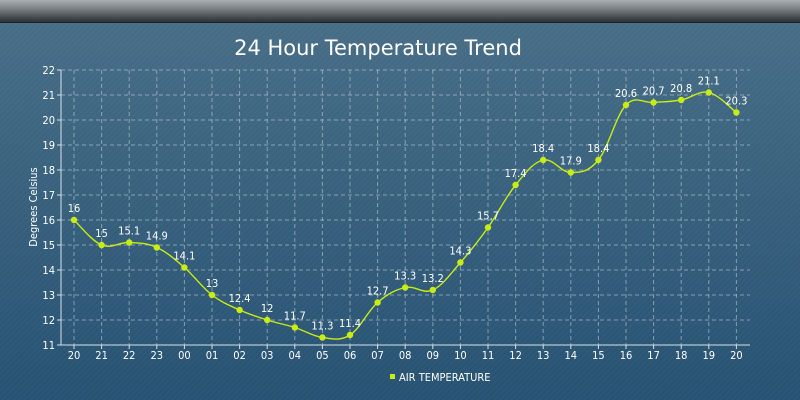 The height and width of the screenshot is (400, 800). I want to click on y-tick-label: 22, so click(48, 70).